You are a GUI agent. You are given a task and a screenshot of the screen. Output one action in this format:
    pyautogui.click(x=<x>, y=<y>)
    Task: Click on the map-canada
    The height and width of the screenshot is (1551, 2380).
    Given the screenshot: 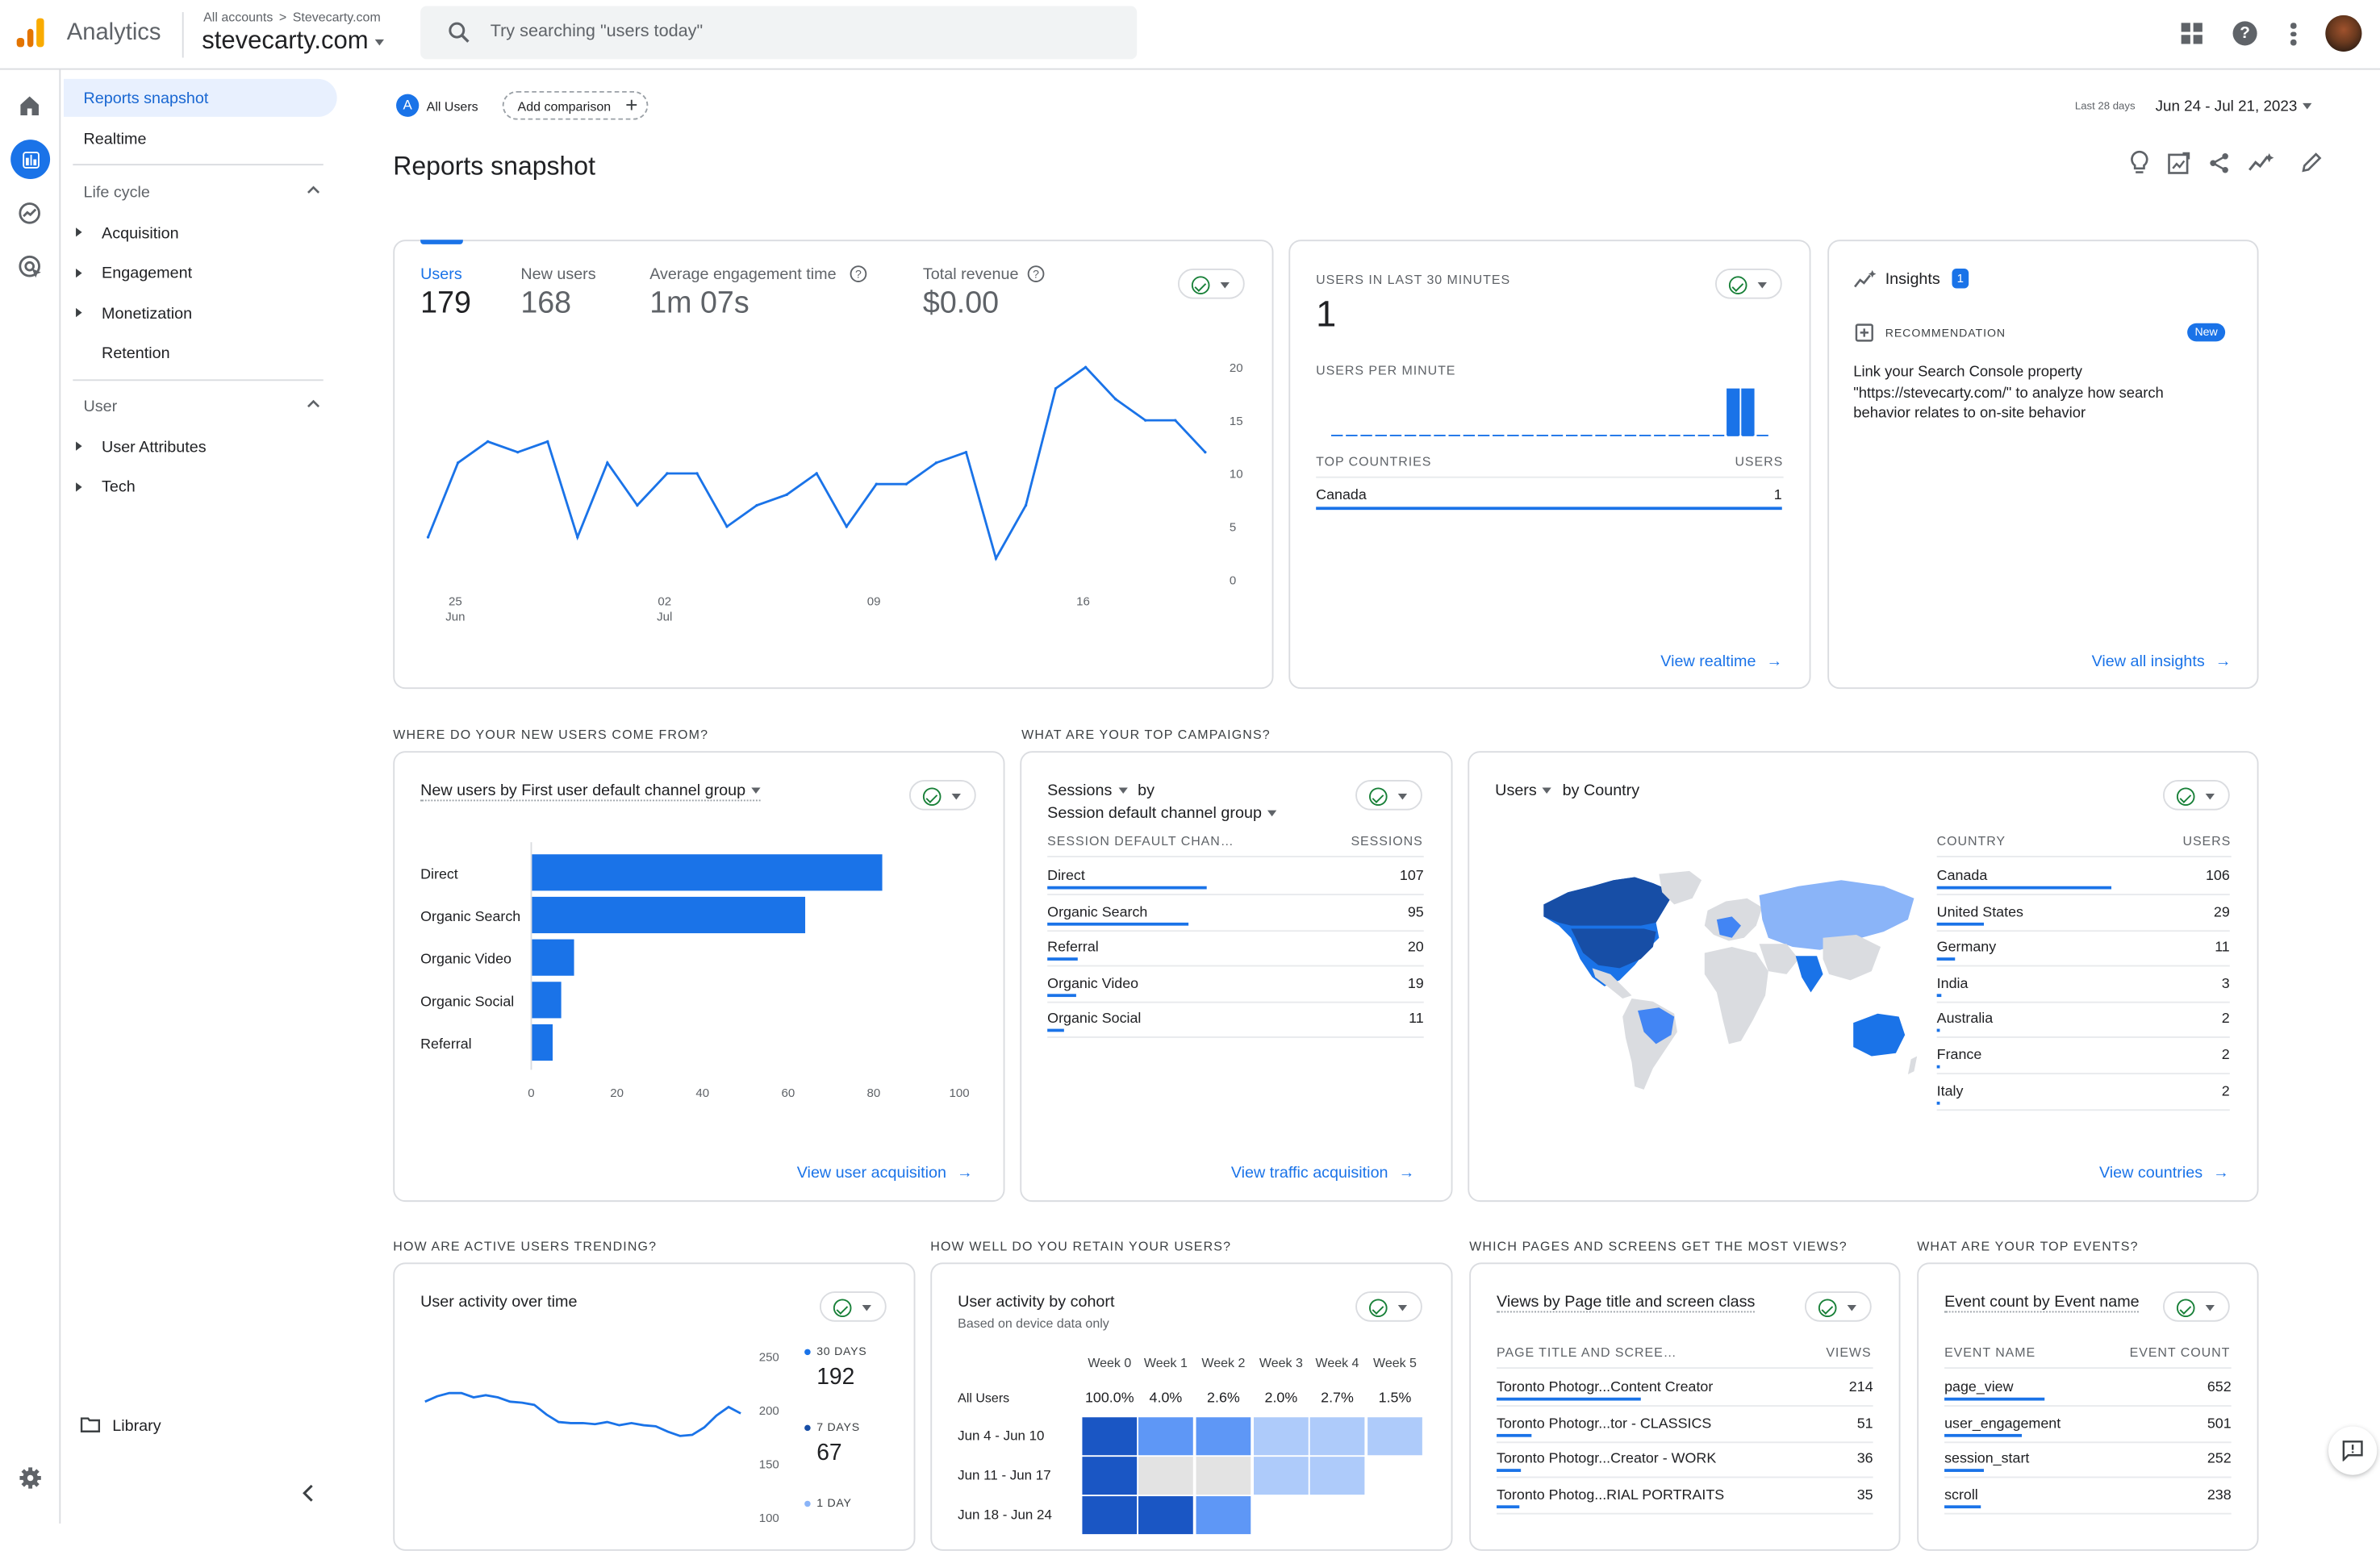 What is the action you would take?
    pyautogui.click(x=1609, y=901)
    